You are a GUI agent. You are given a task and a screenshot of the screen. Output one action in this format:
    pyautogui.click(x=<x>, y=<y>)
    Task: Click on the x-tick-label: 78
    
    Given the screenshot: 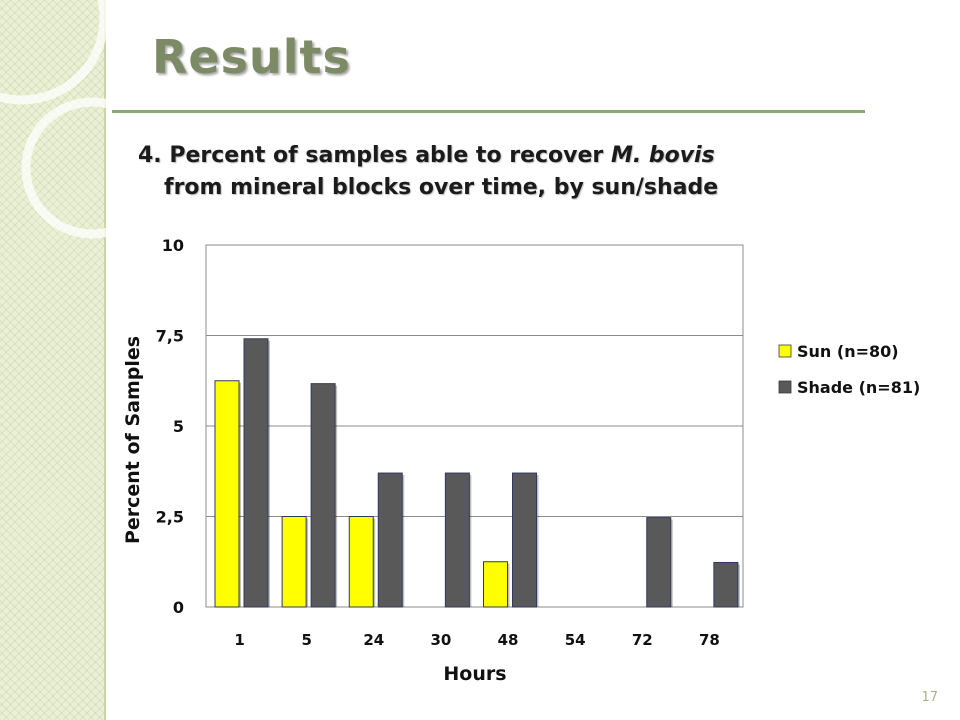 What is the action you would take?
    pyautogui.click(x=709, y=640)
    